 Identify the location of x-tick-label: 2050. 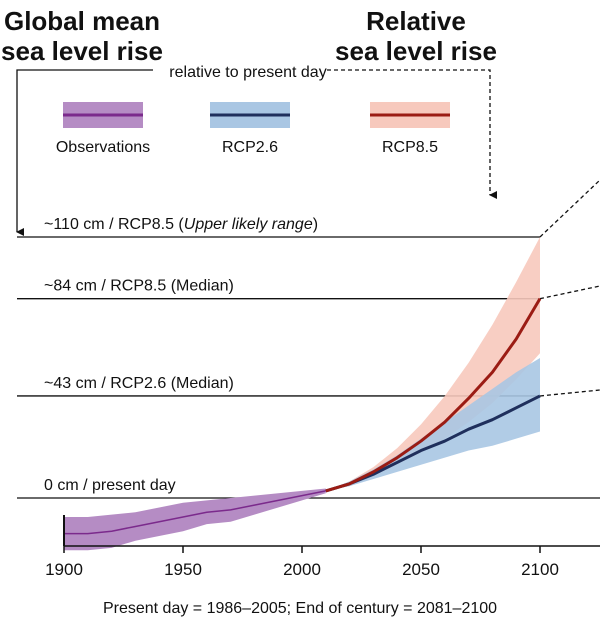
(421, 569).